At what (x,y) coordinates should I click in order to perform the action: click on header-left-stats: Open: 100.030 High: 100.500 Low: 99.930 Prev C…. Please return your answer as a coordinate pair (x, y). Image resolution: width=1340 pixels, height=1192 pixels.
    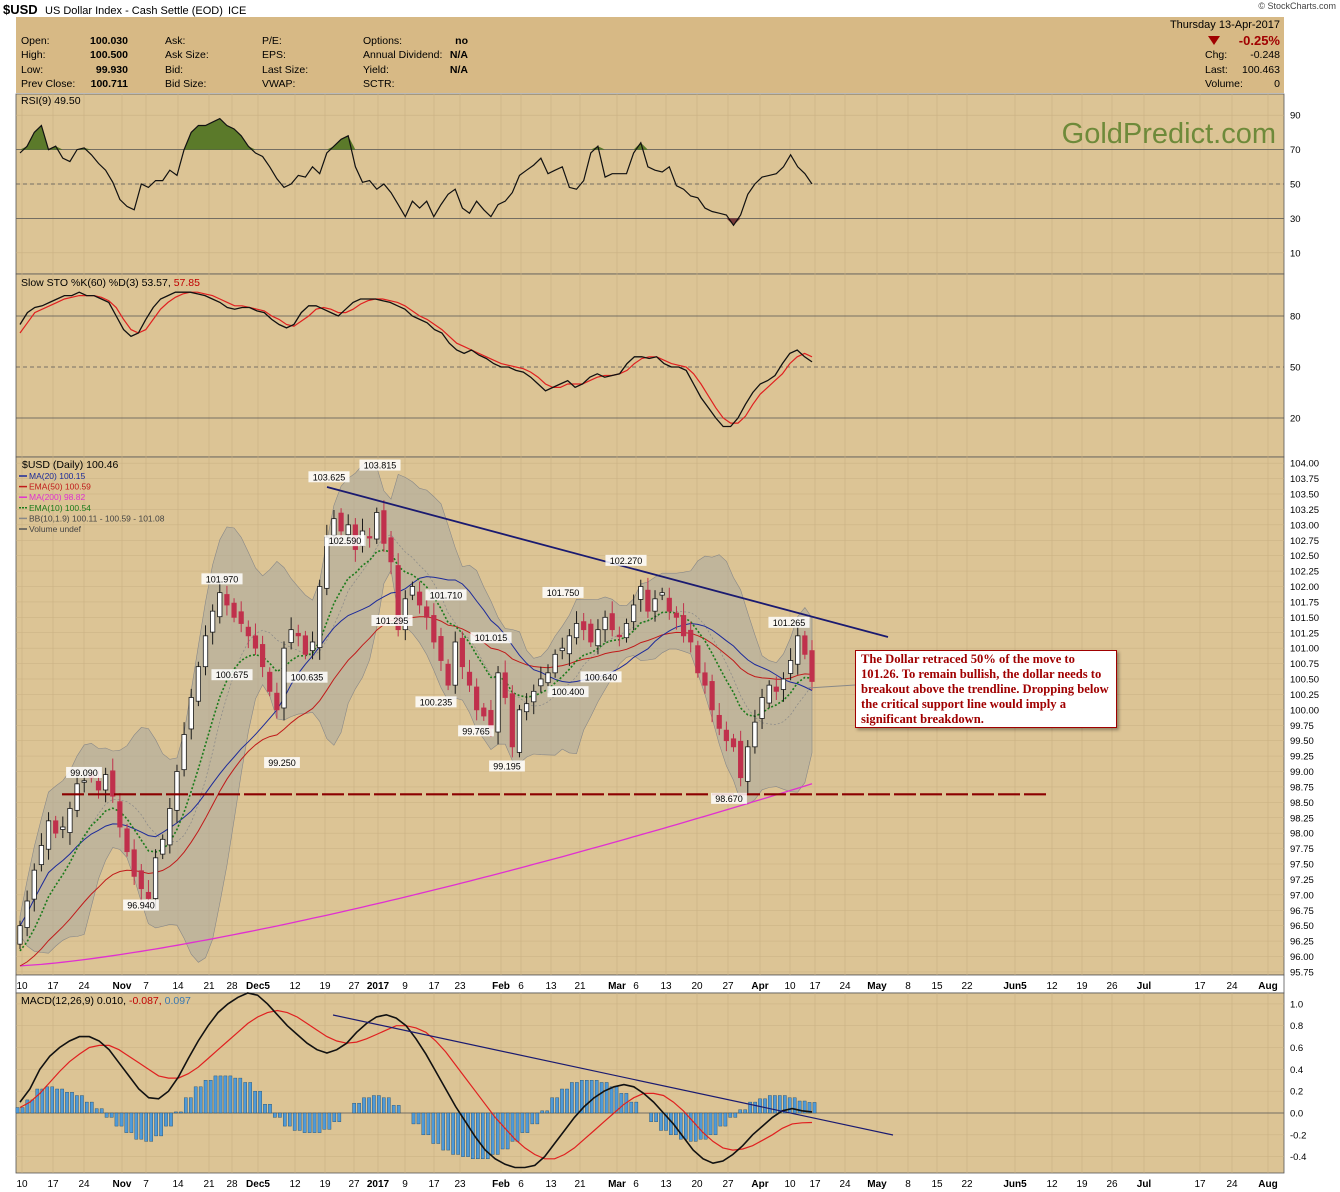
    Looking at the image, I should click on (74, 62).